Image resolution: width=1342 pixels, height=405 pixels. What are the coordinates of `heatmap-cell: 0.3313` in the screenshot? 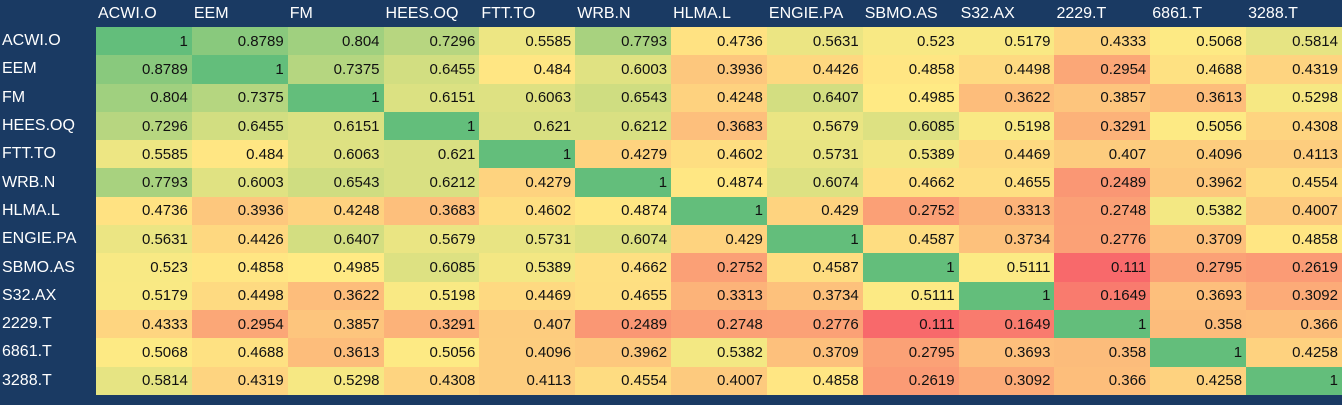 It's located at (1006, 211).